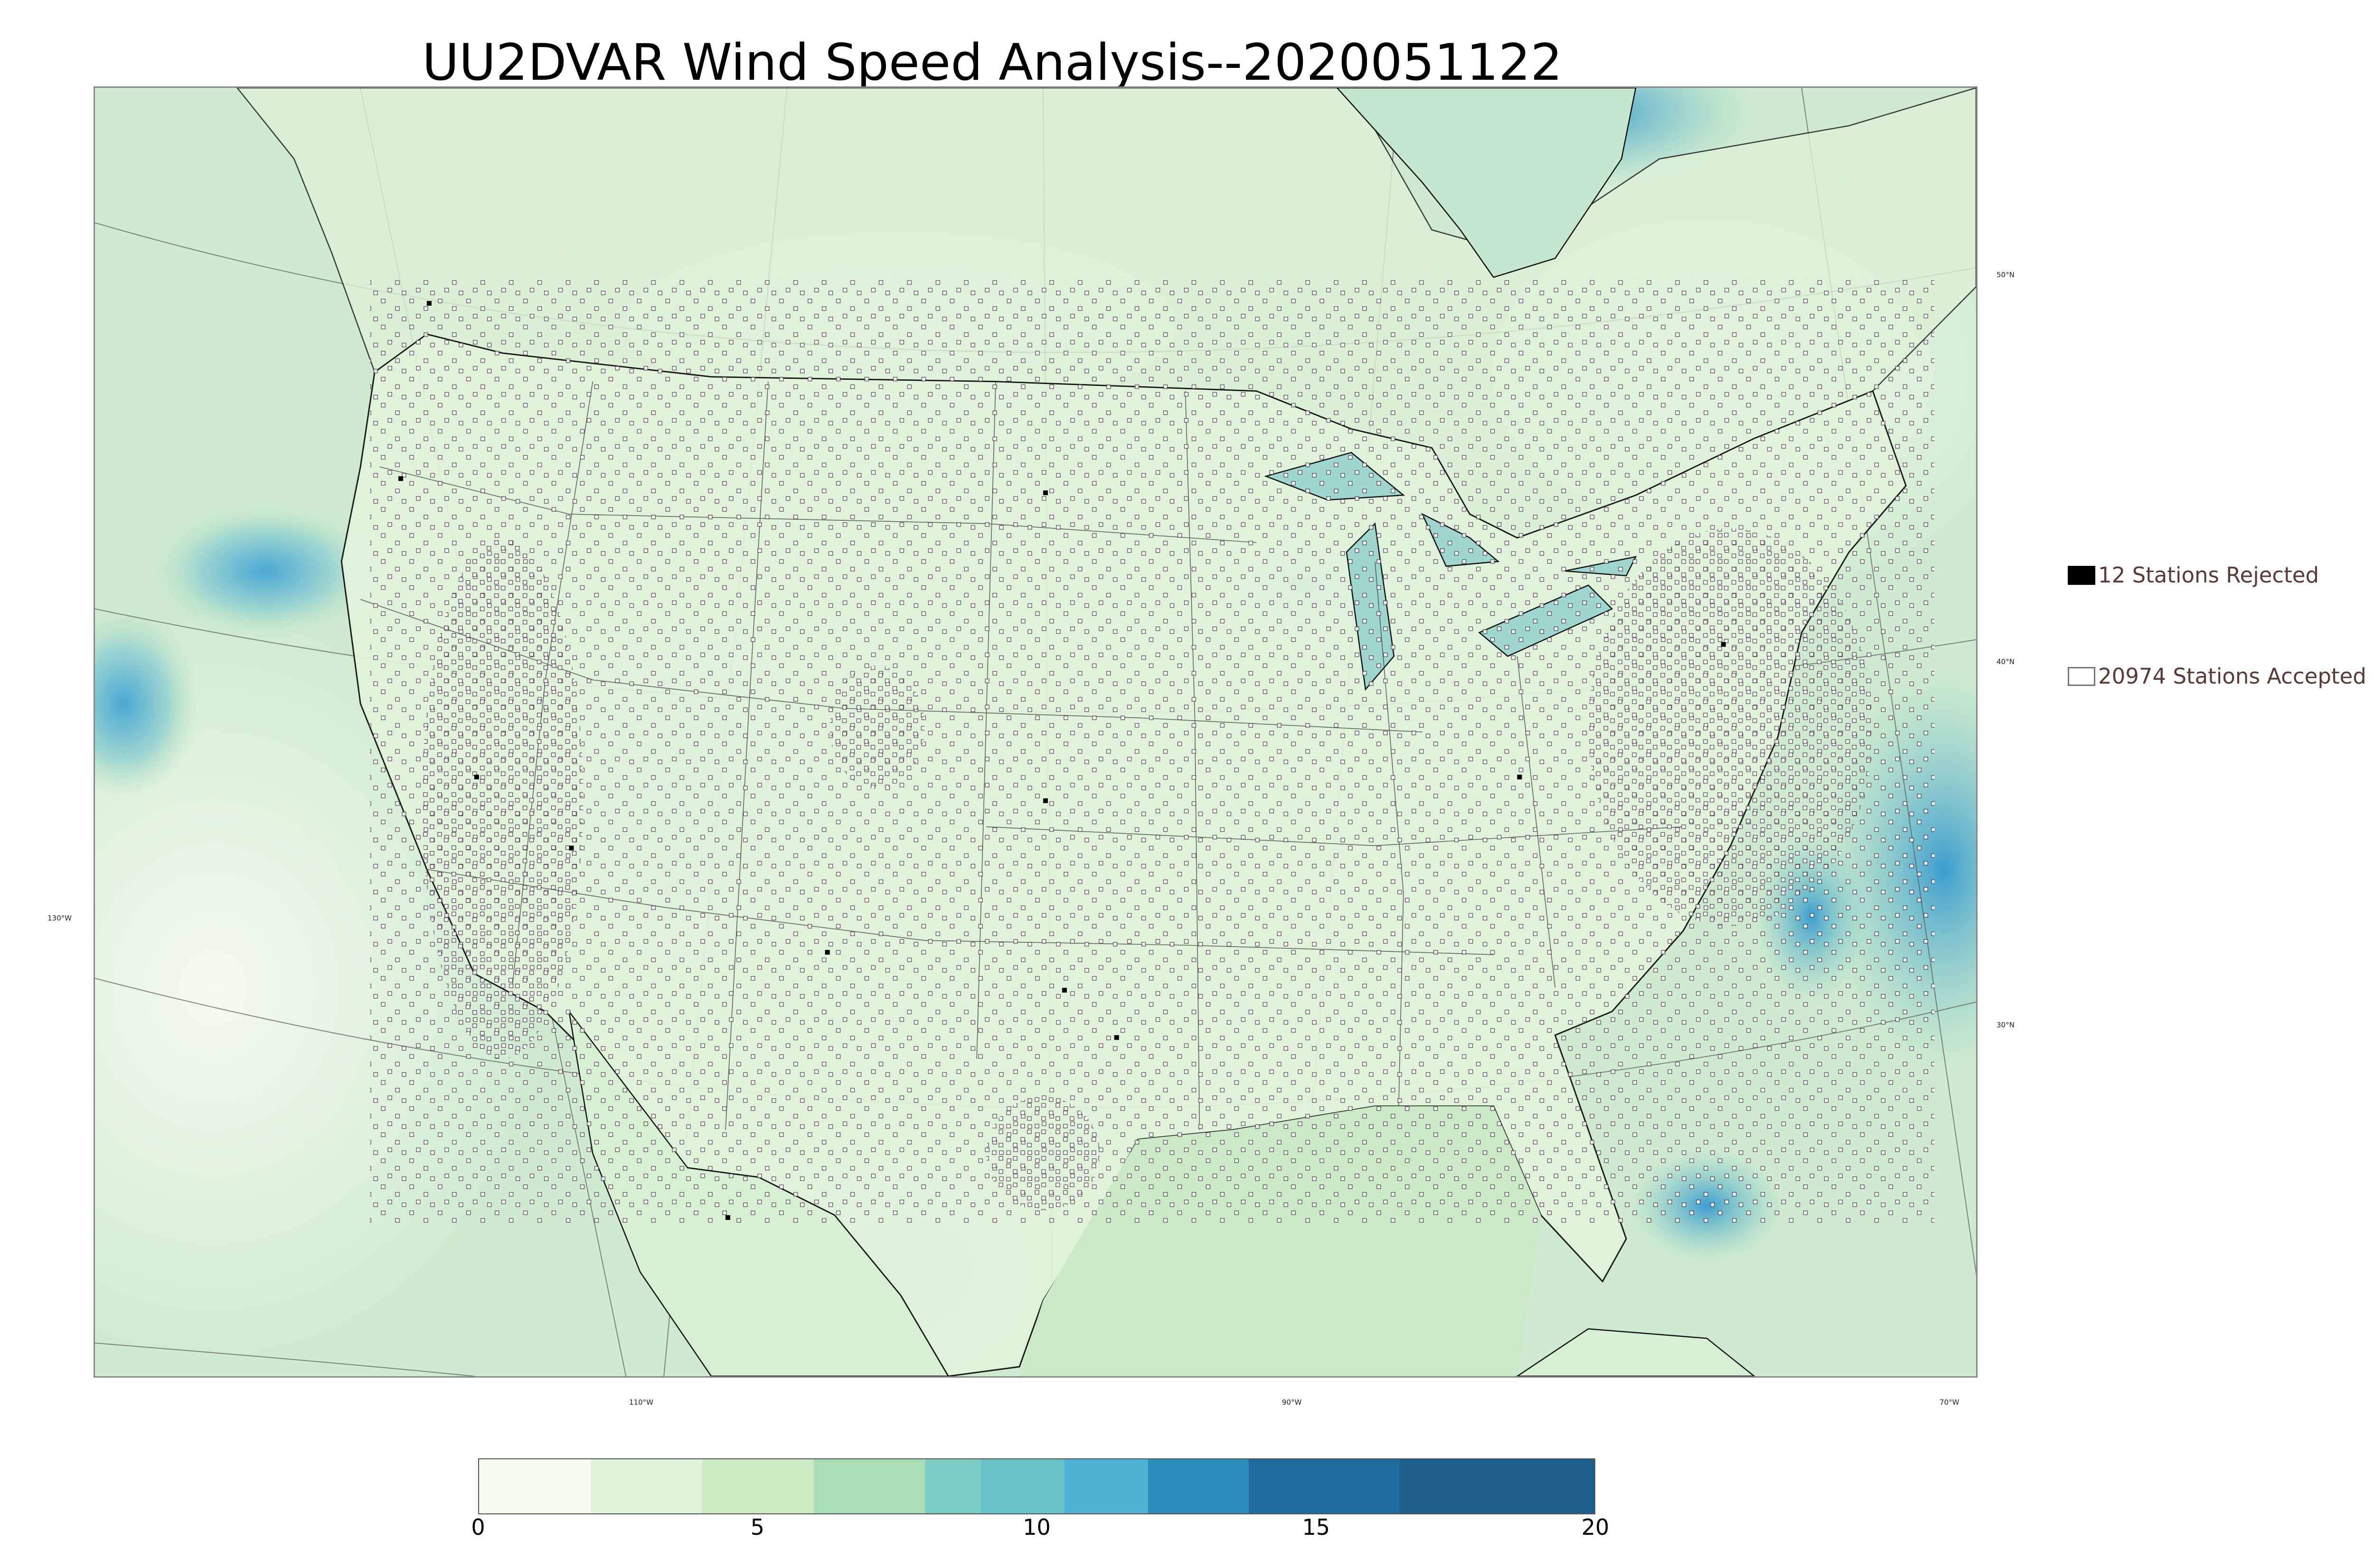 The width and height of the screenshot is (2374, 1568). I want to click on lat-label-40n: 40°N, so click(2006, 662).